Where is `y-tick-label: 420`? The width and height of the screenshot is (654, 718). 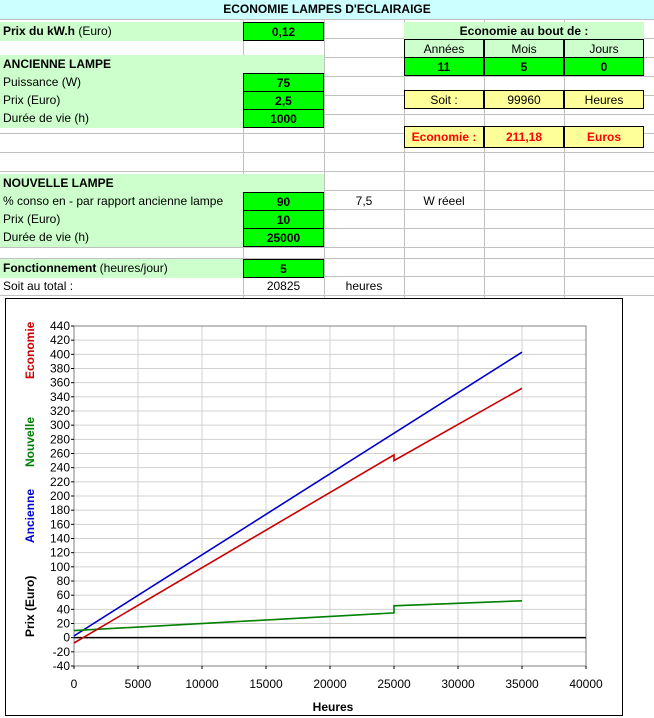 y-tick-label: 420 is located at coordinates (60, 340).